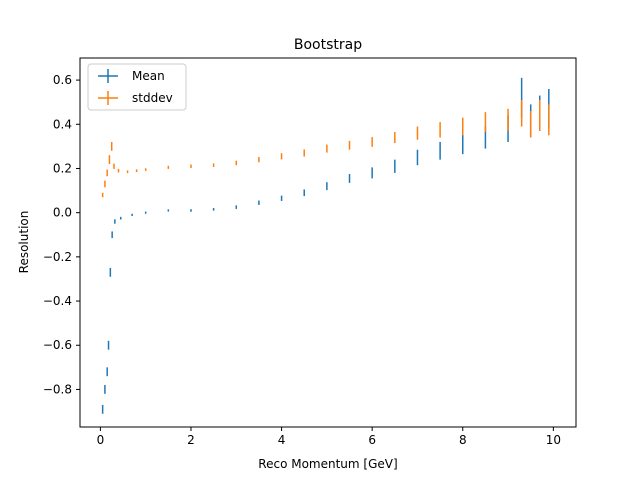 The height and width of the screenshot is (484, 640). What do you see at coordinates (325, 148) in the screenshot?
I see `series-stddev` at bounding box center [325, 148].